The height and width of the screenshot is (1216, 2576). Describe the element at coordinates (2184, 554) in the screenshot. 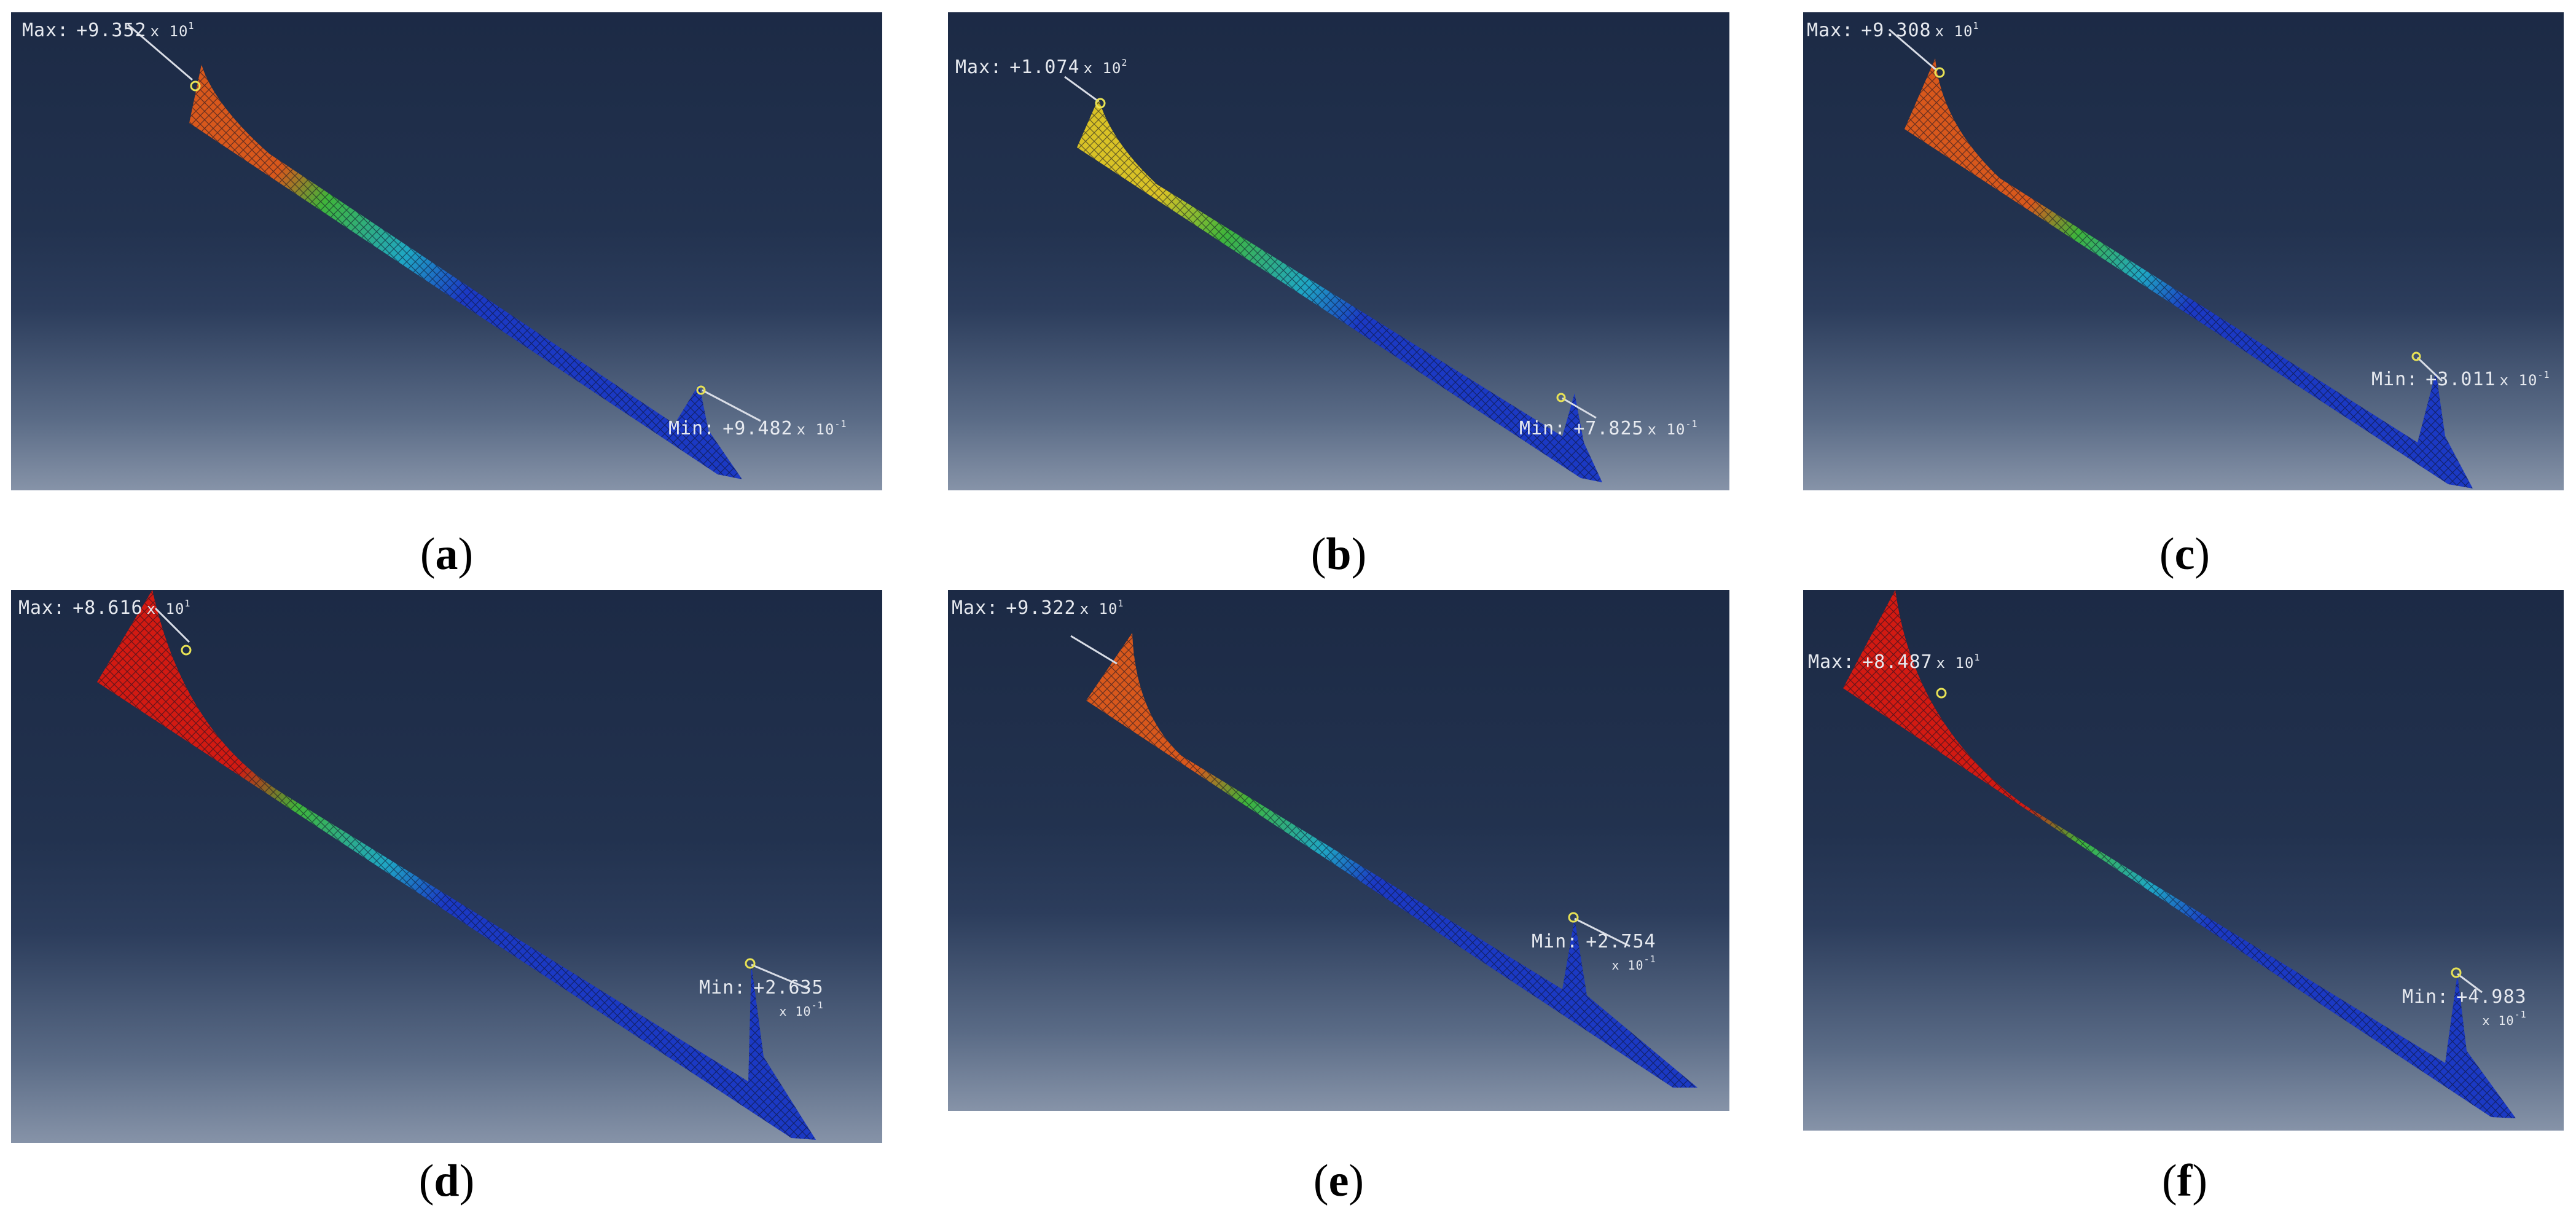

I see `caption-c: (c)` at that location.